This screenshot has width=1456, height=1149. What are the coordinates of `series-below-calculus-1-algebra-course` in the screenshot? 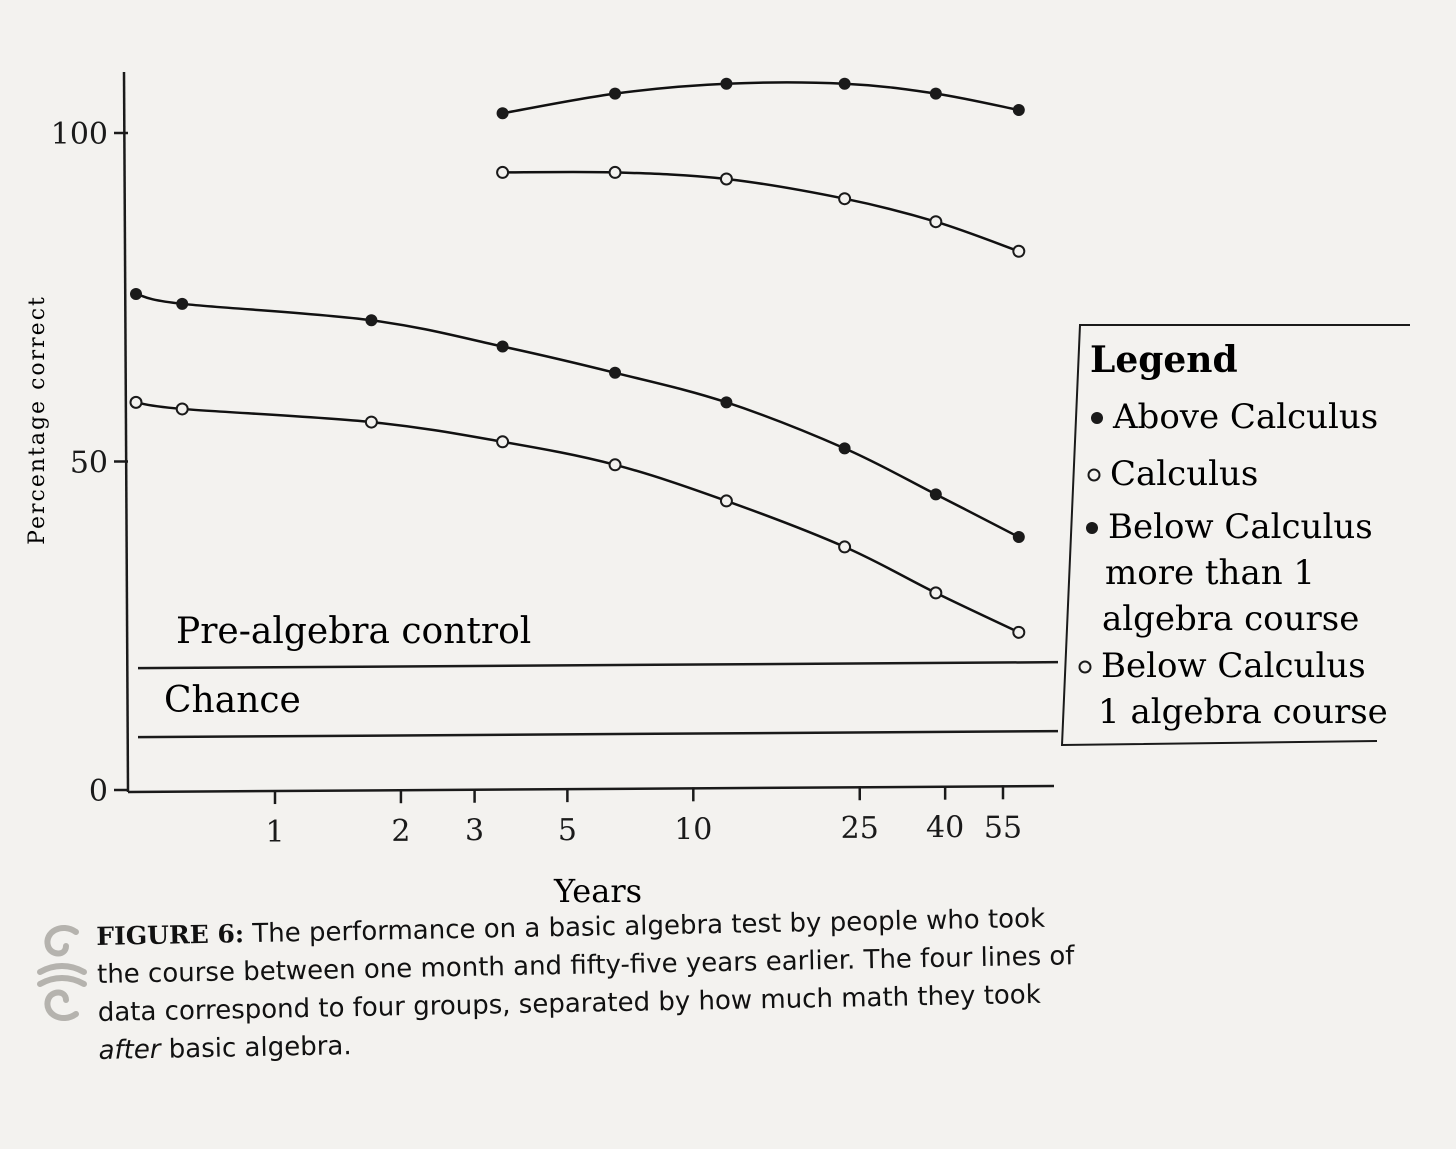 It's located at (577, 517).